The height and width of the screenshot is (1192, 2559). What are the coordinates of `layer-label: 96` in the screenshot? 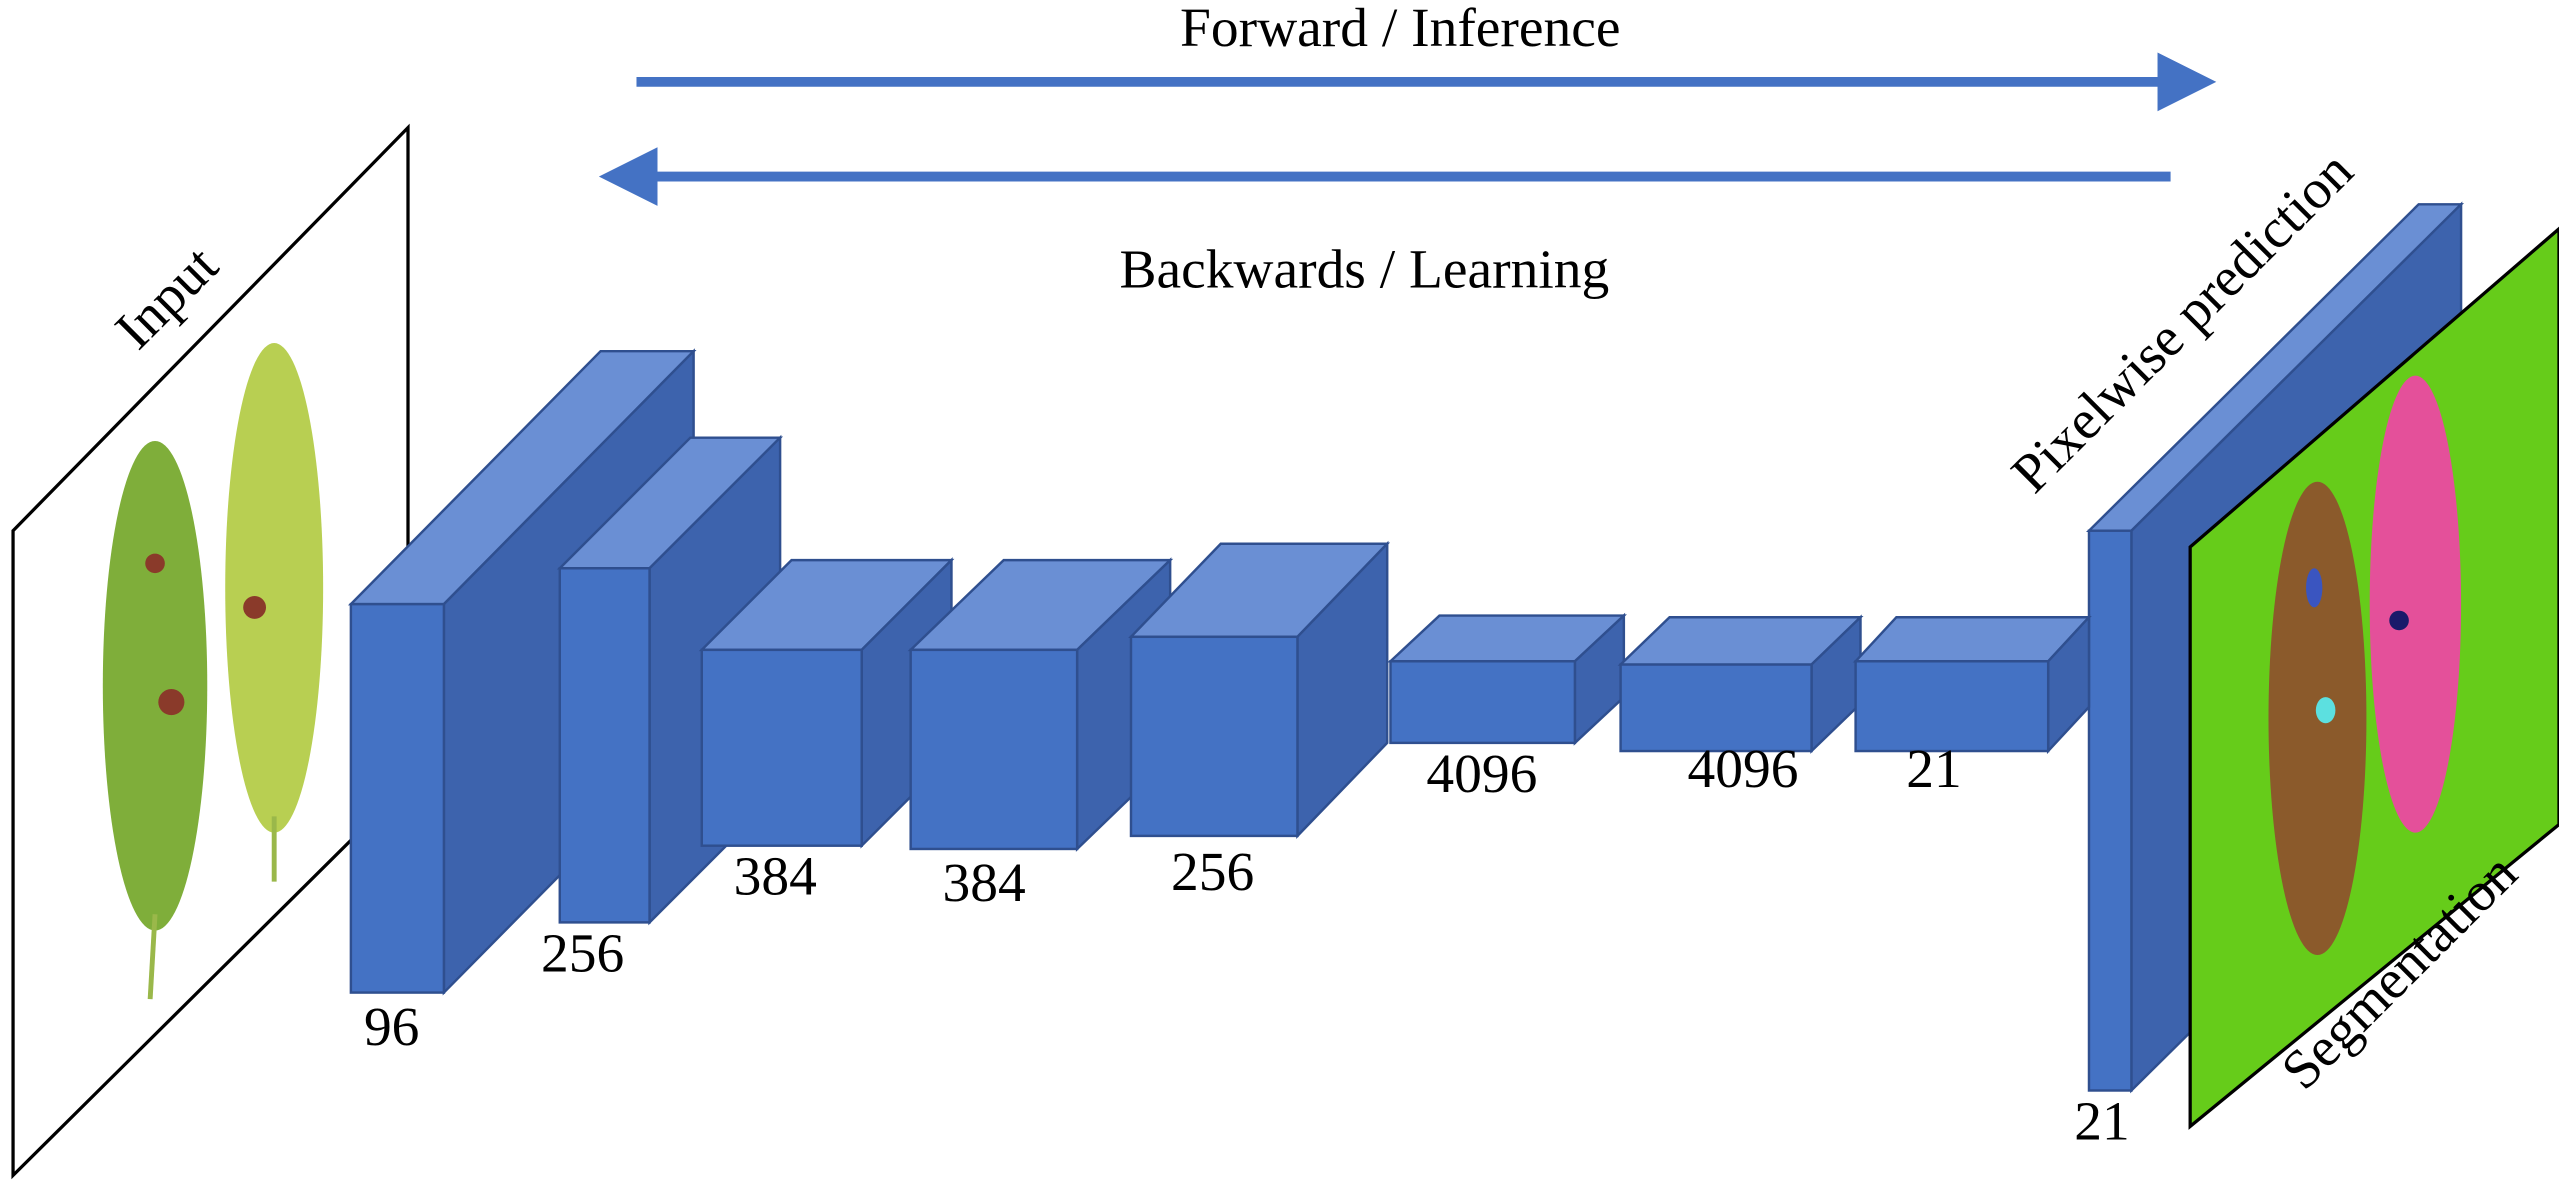 It's located at (391, 1027).